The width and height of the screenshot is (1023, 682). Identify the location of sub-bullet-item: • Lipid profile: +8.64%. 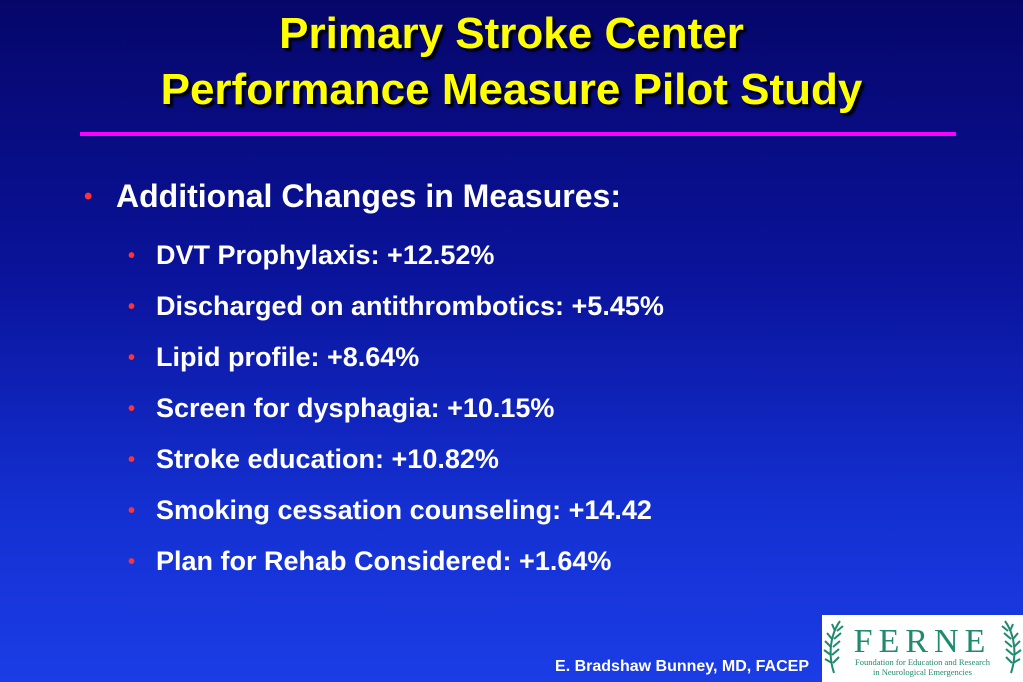
(396, 357).